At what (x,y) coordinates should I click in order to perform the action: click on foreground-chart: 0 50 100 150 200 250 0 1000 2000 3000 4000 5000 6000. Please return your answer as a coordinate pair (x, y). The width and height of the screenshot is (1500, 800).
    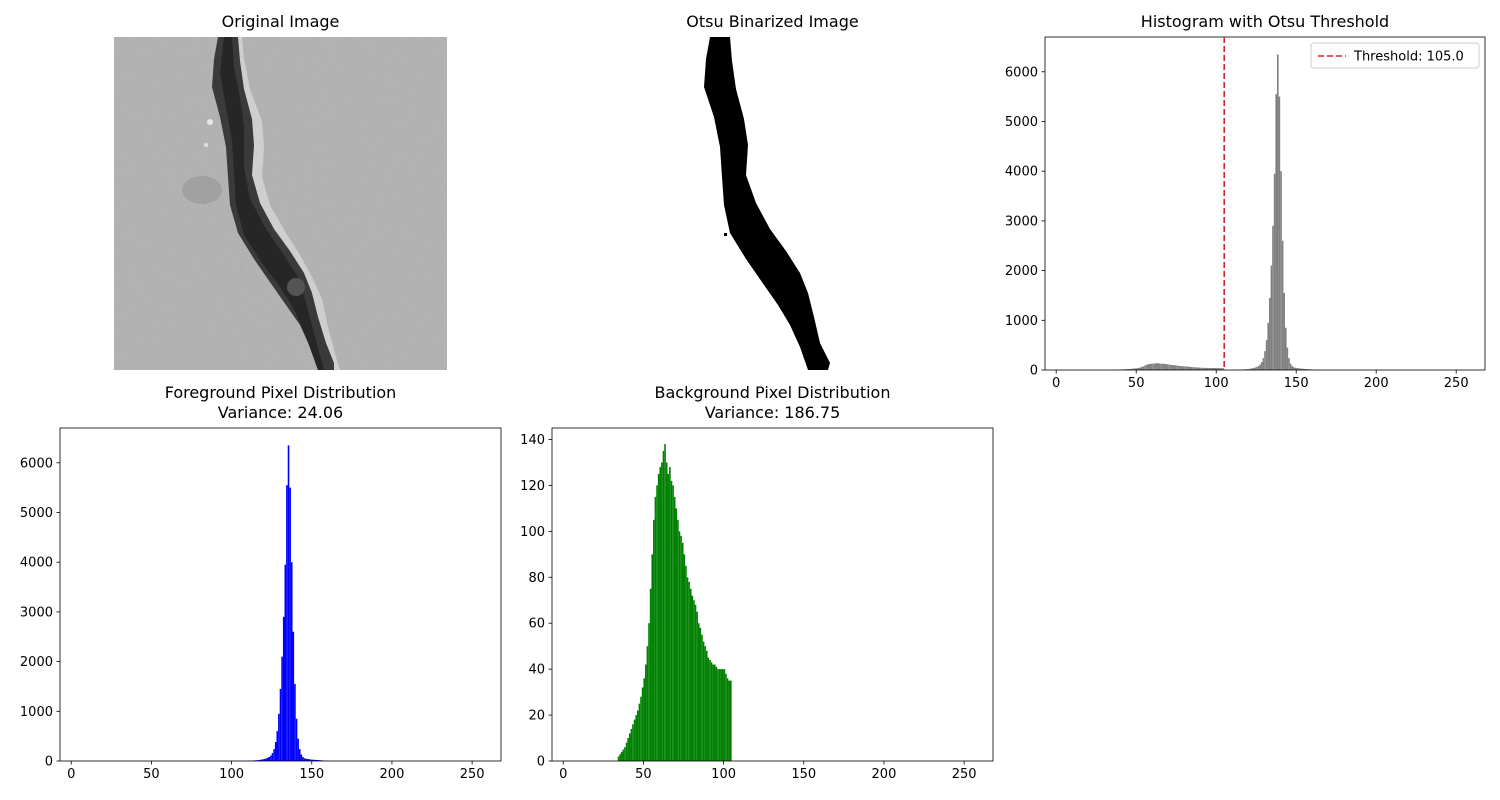
    Looking at the image, I should click on (261, 604).